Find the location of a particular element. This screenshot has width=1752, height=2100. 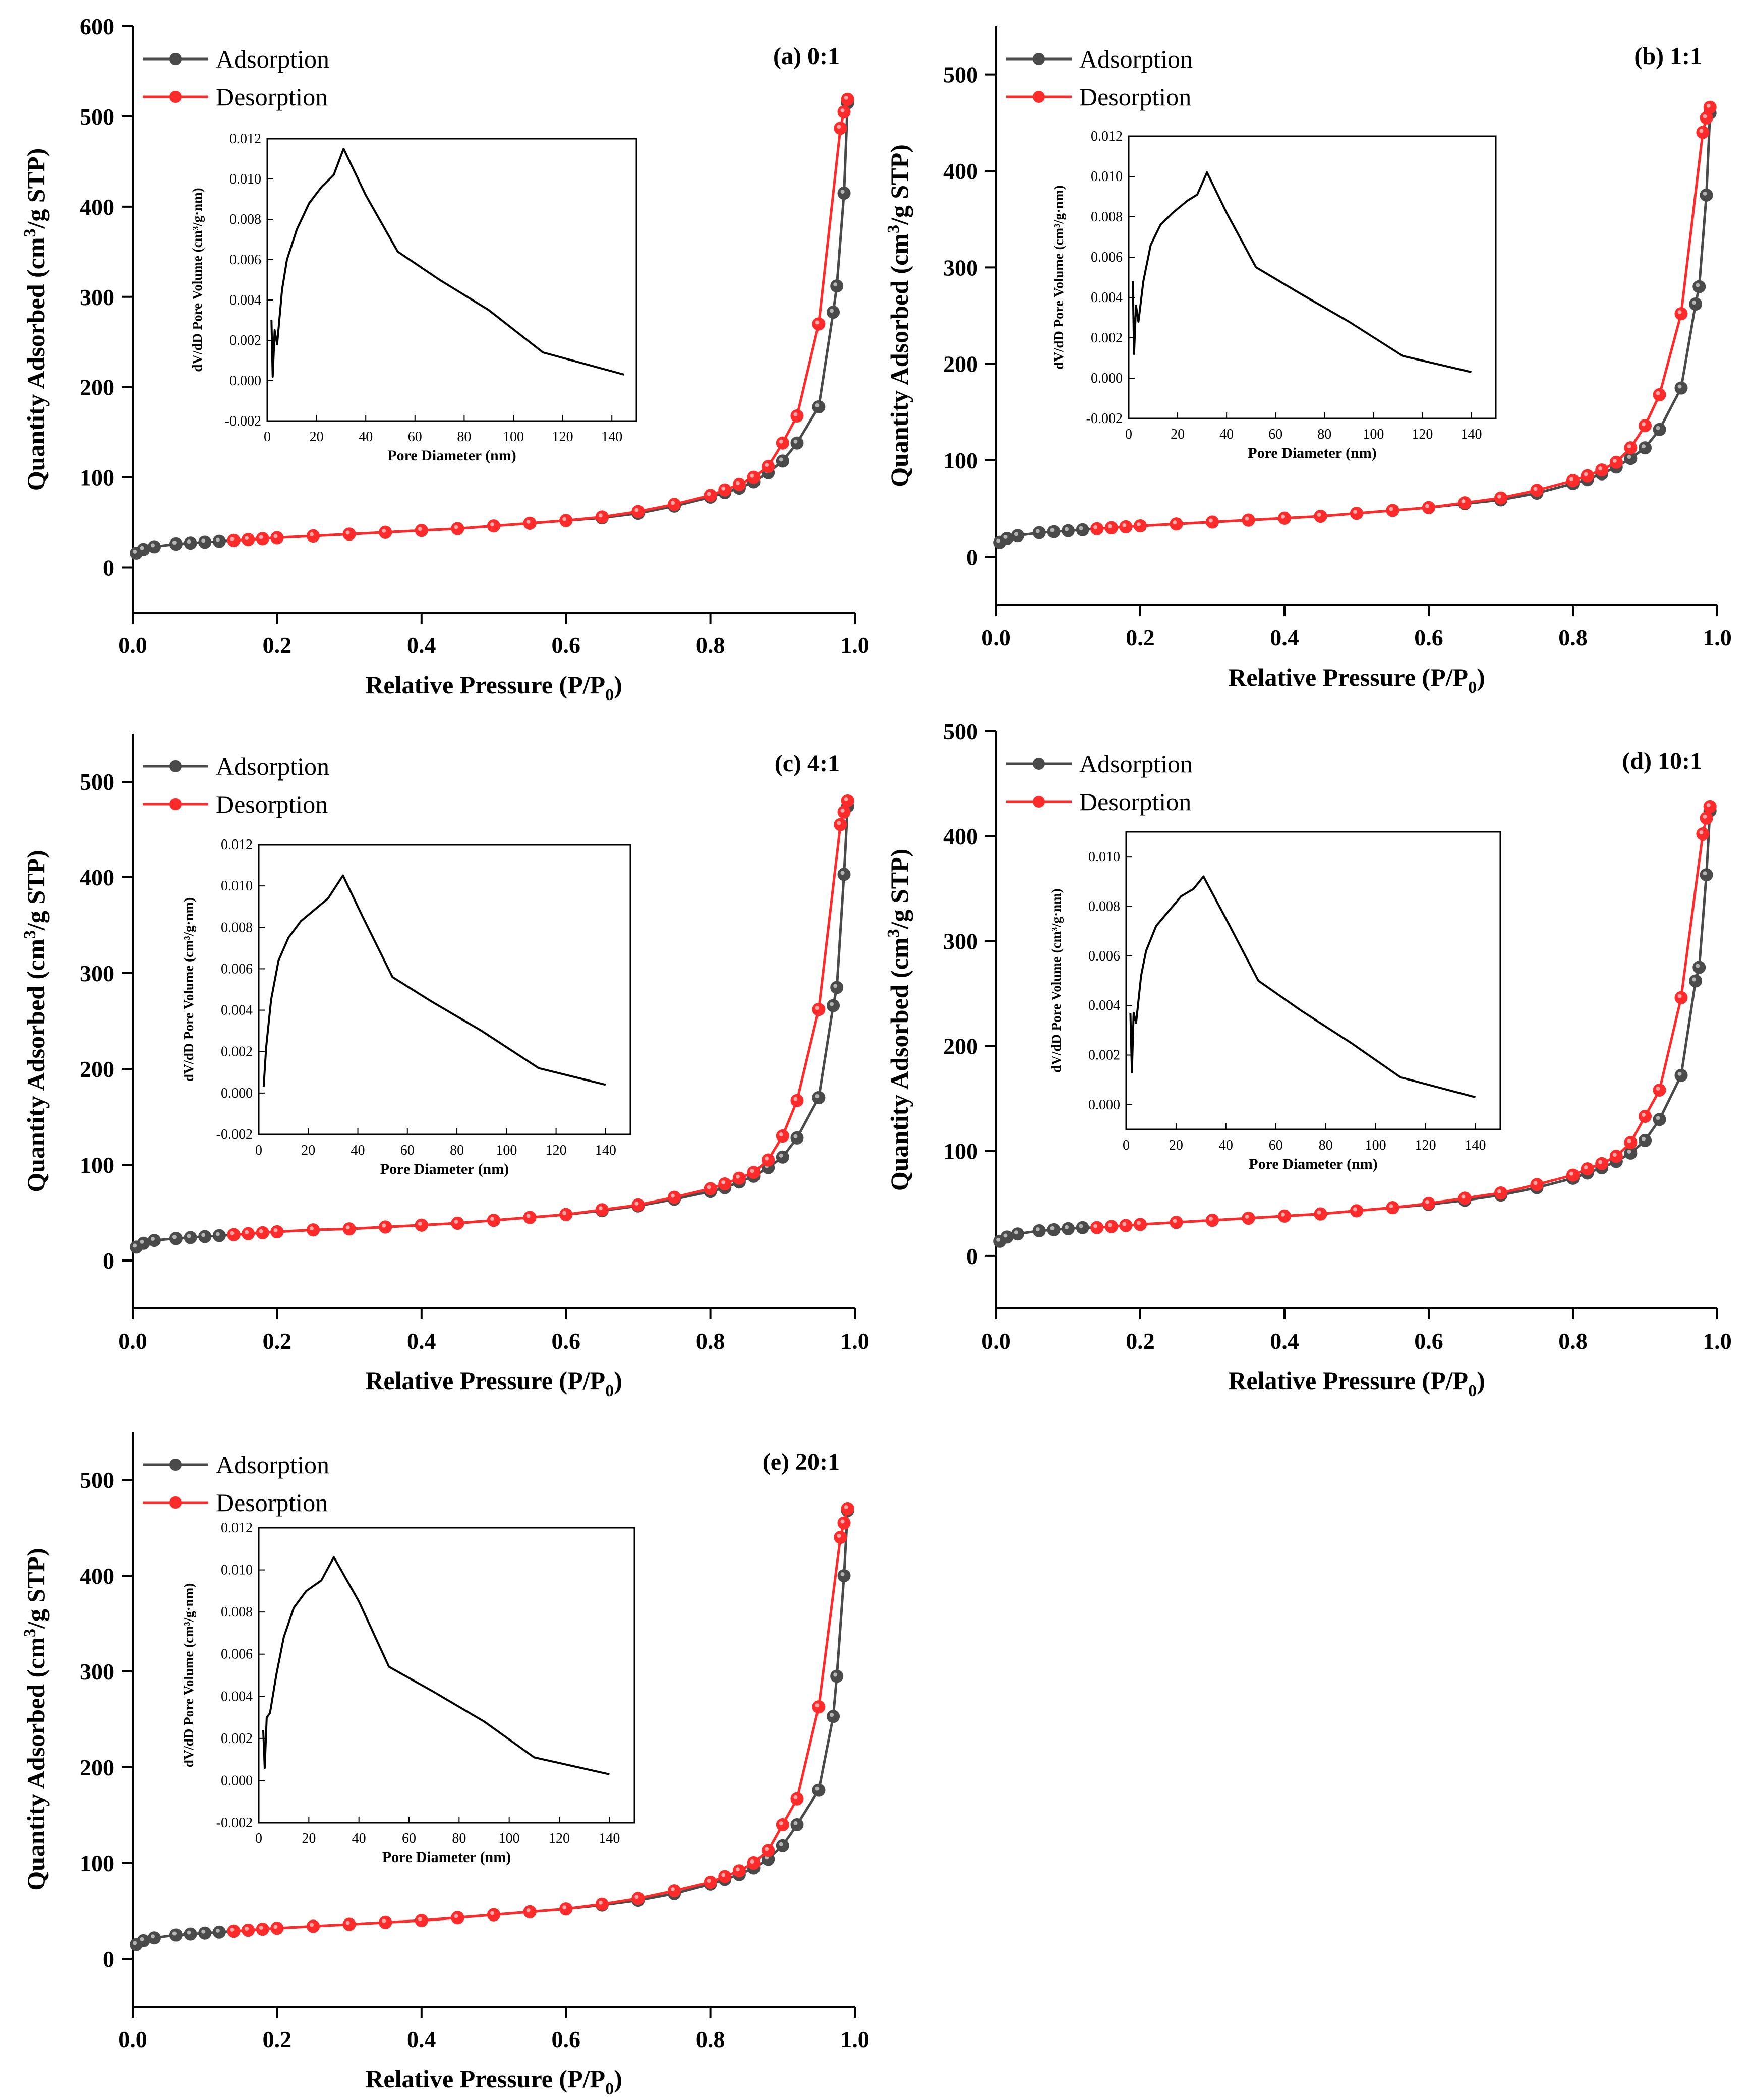

y-tick-label: 100 is located at coordinates (97, 1863).